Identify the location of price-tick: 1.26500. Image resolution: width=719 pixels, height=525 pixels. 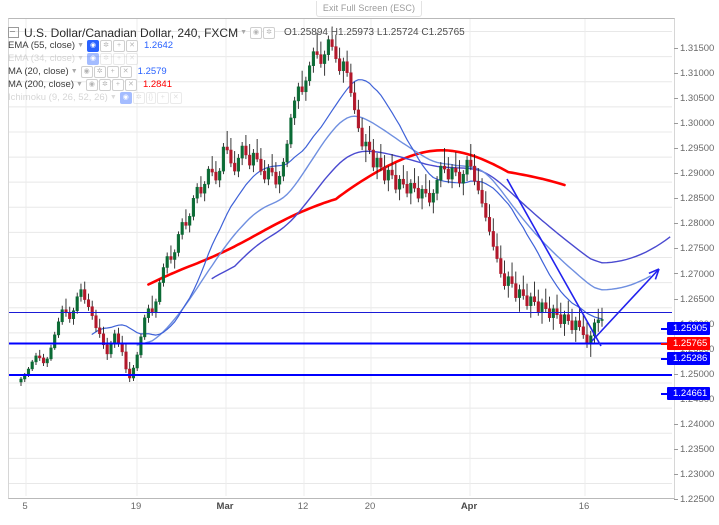
(694, 299).